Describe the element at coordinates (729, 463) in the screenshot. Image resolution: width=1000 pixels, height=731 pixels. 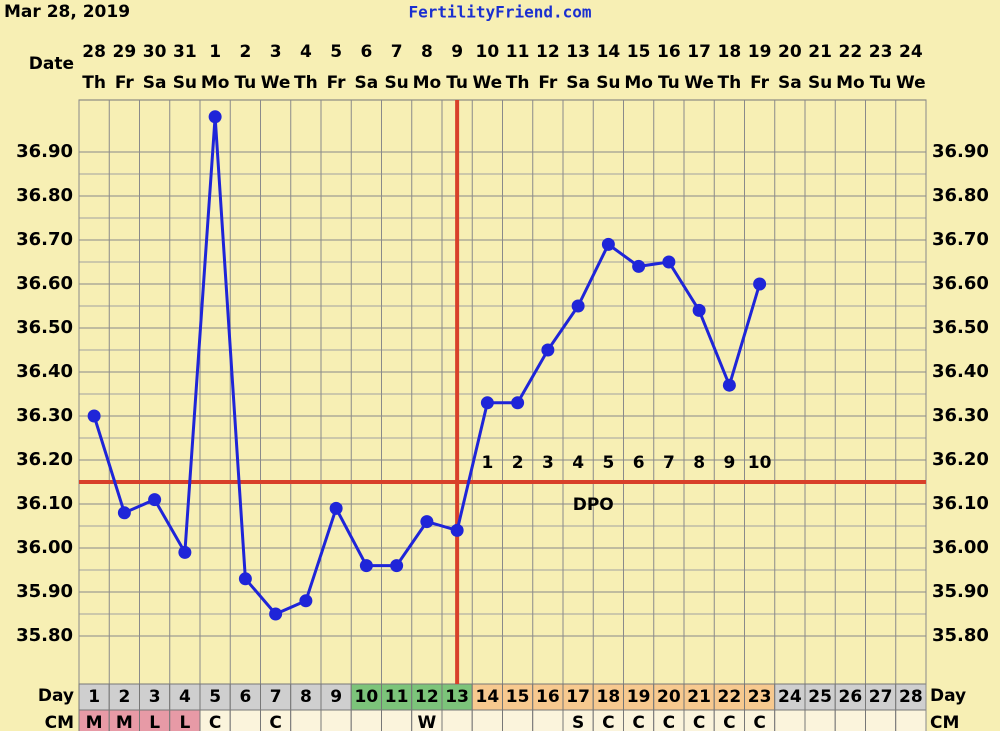
I see `dpo-number: 9` at that location.